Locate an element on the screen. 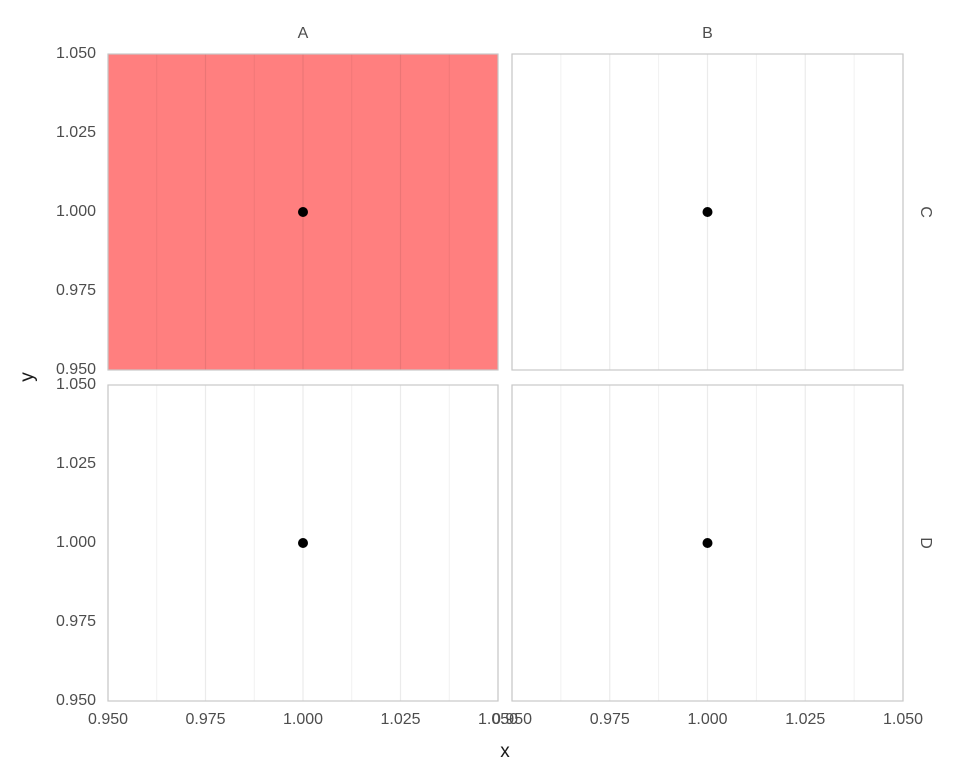  facet-row-label: C is located at coordinates (925, 212).